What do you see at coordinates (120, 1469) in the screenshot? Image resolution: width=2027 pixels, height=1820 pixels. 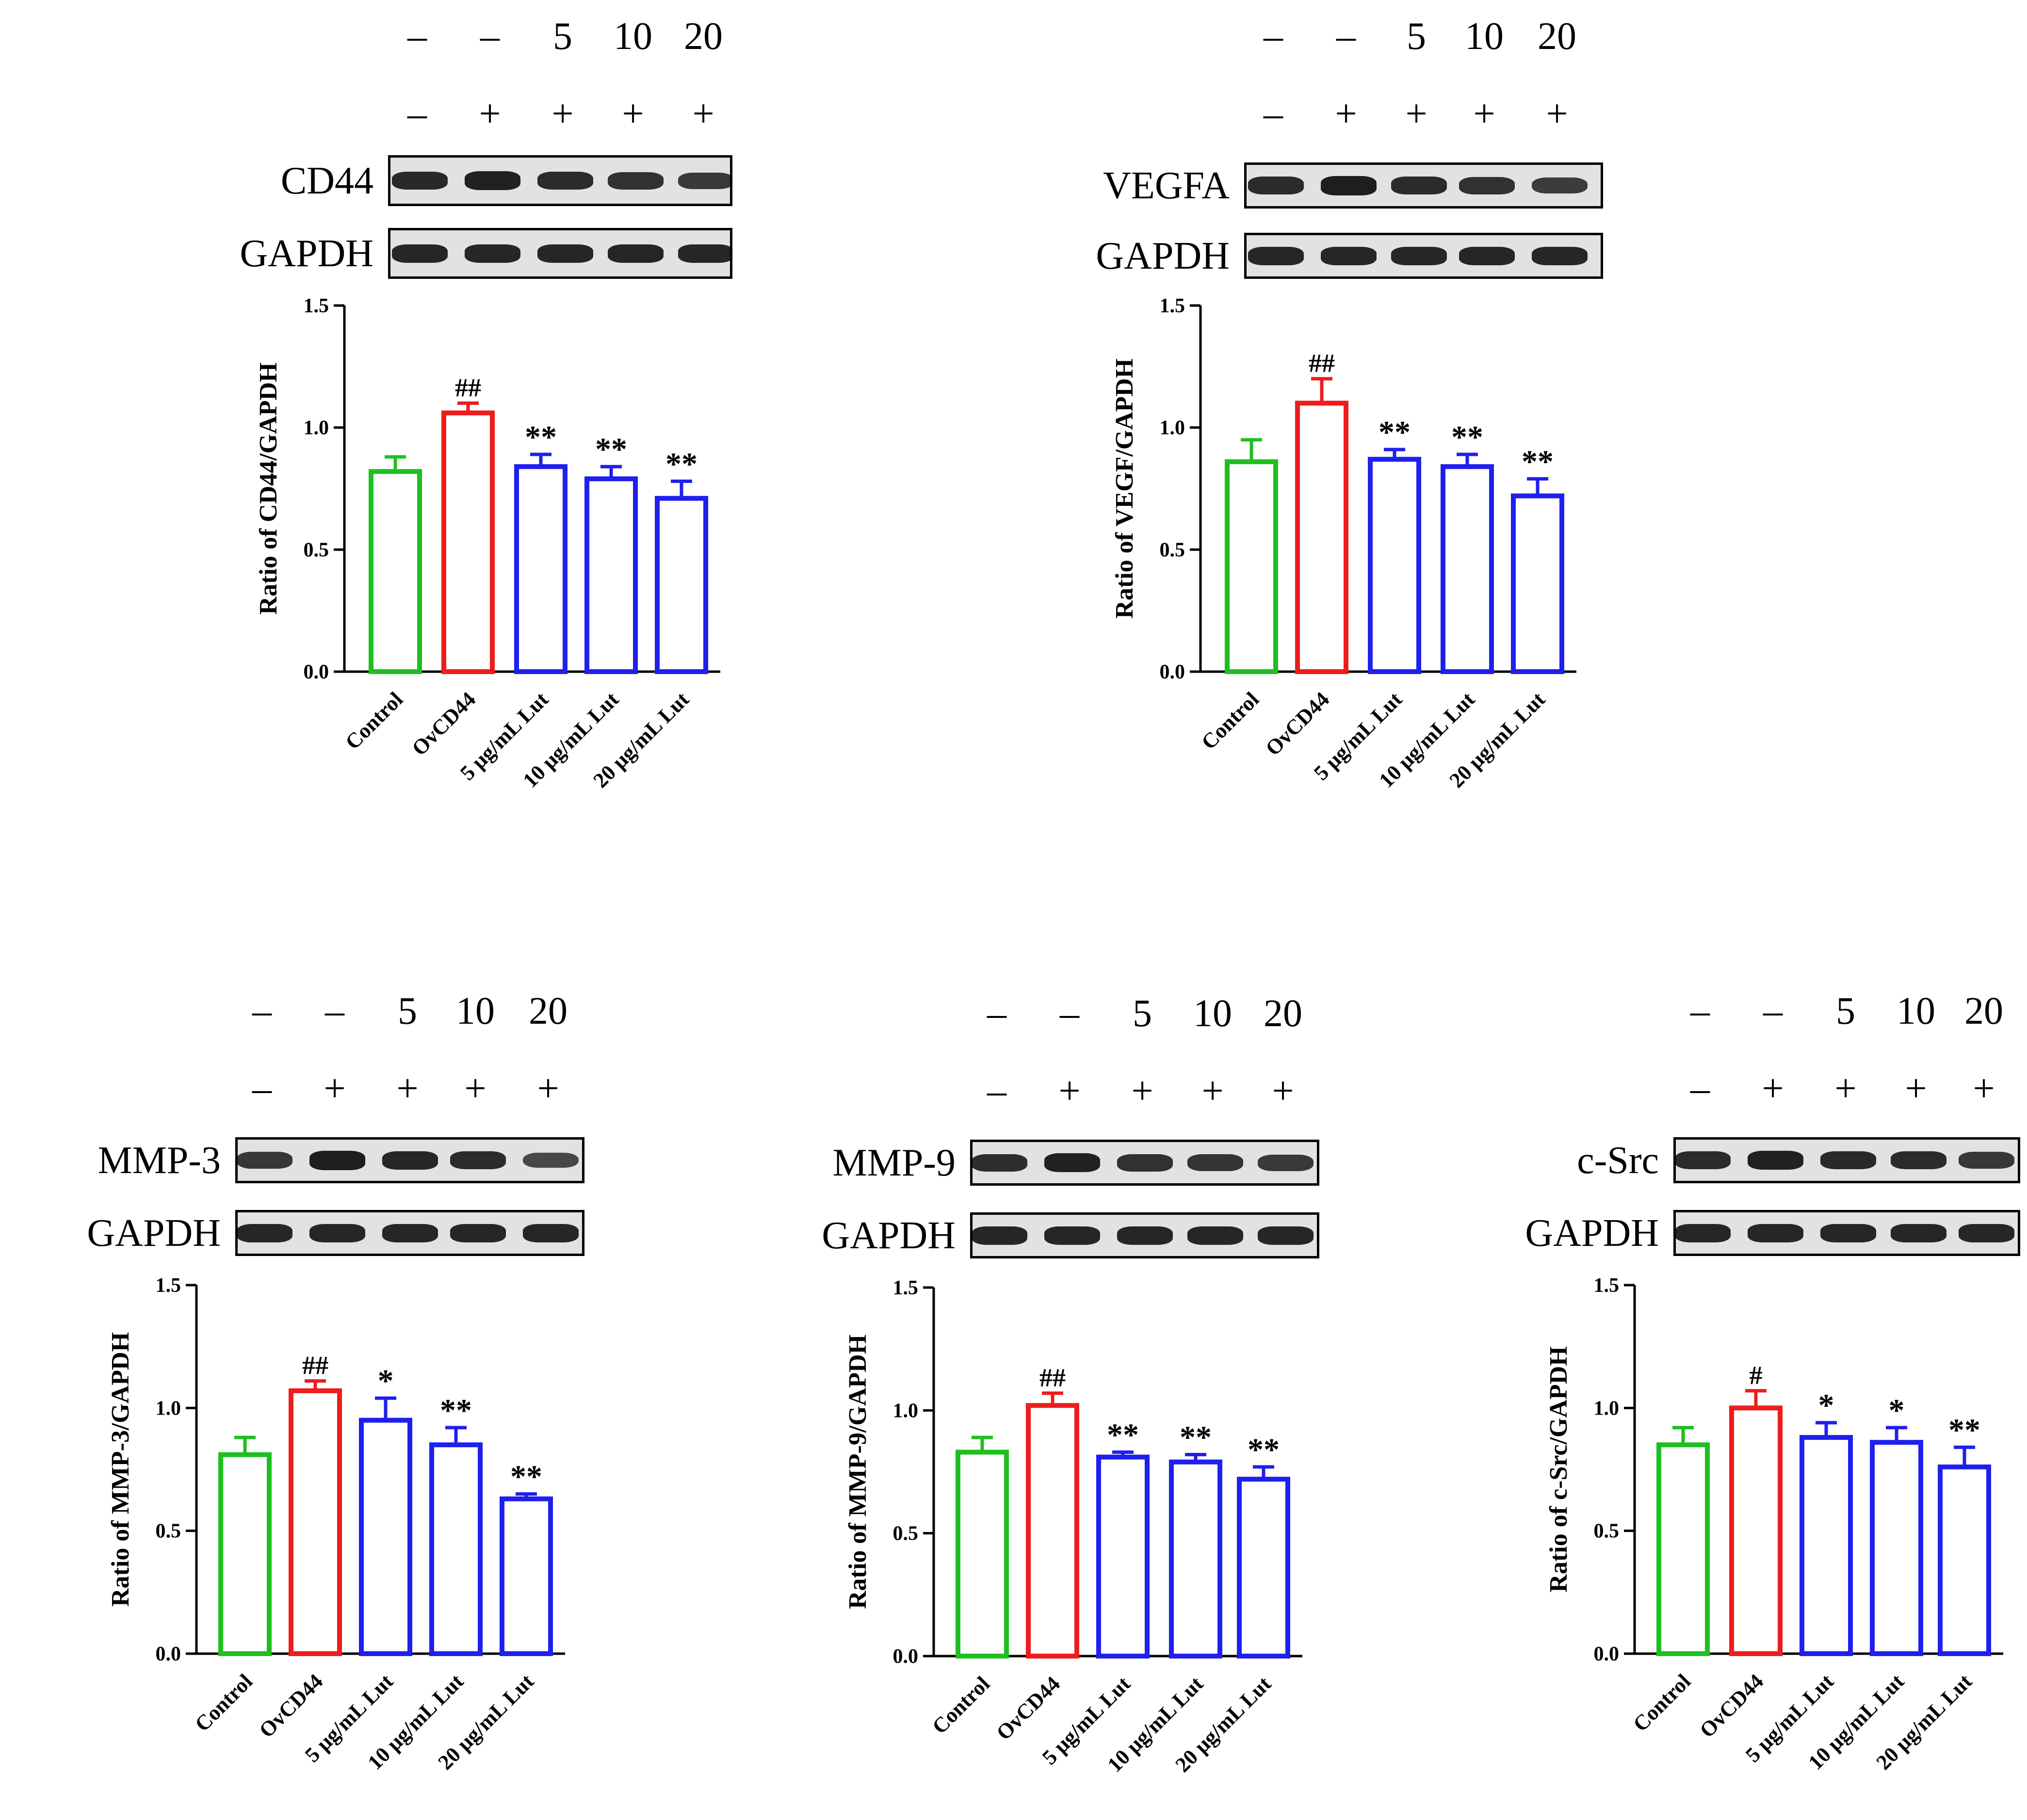 I see `y-axis-label: Ratio of MMP-3/GAPDH` at bounding box center [120, 1469].